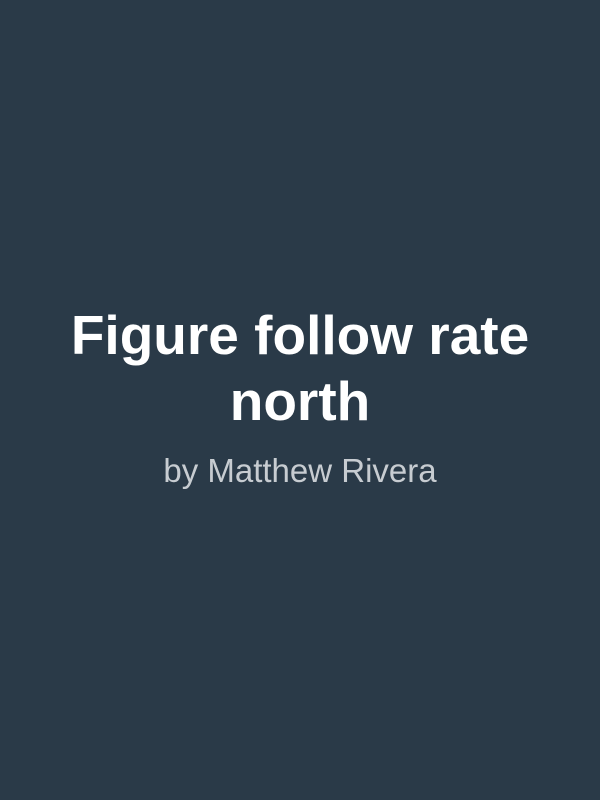 This screenshot has height=800, width=600. What do you see at coordinates (300, 470) in the screenshot?
I see `cover-author: by Matthew Rivera` at bounding box center [300, 470].